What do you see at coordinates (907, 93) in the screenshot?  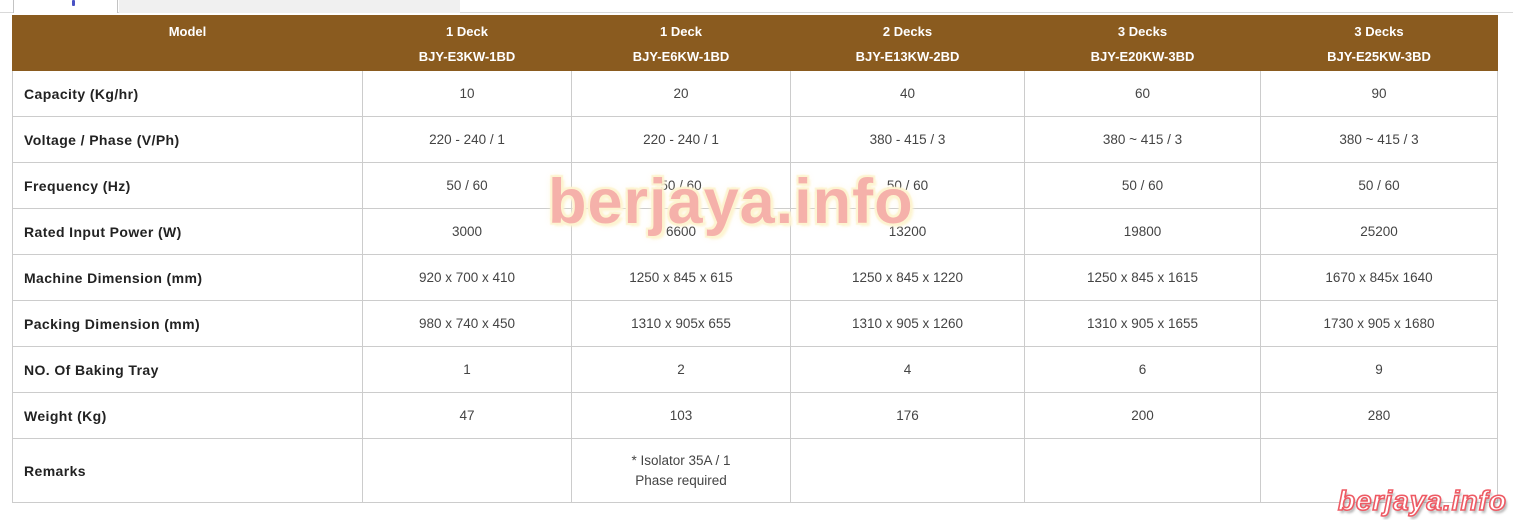 I see `spec-cell: 40` at bounding box center [907, 93].